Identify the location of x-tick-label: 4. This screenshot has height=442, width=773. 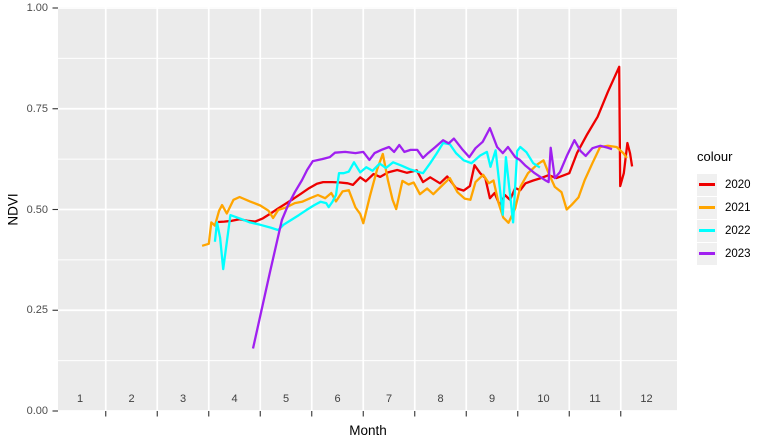
(234, 399).